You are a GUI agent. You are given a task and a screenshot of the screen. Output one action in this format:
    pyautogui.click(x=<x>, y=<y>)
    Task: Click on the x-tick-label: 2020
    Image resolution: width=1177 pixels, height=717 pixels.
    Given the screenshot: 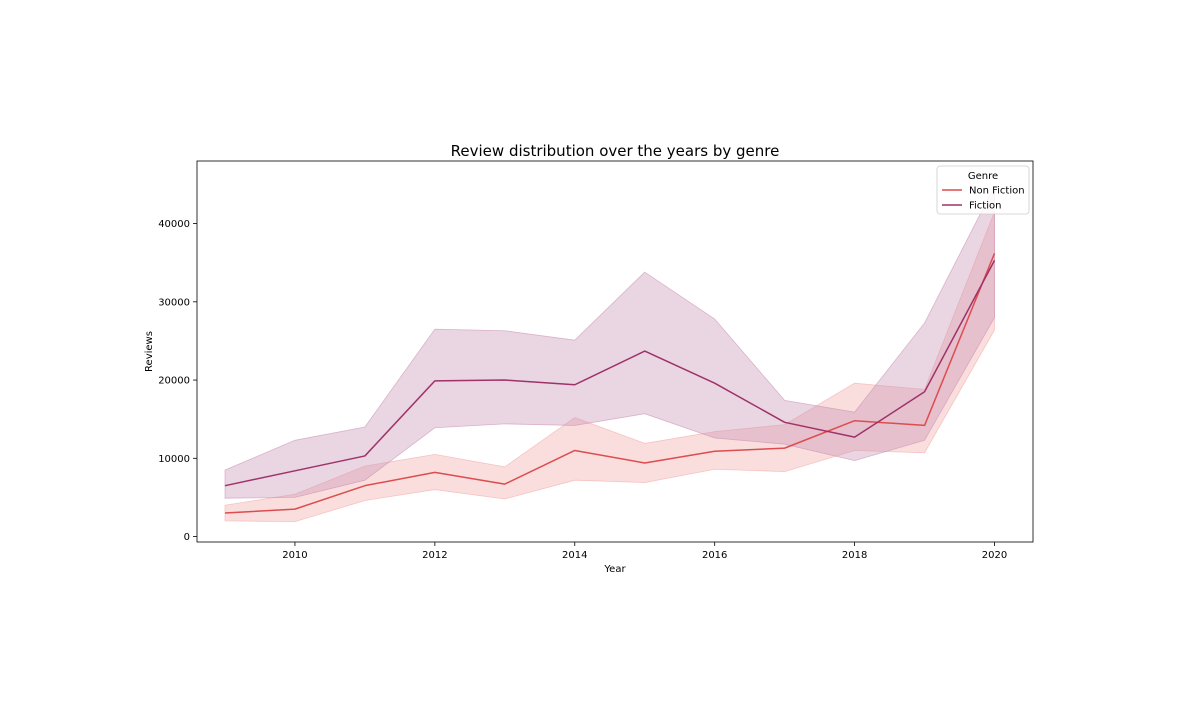 What is the action you would take?
    pyautogui.click(x=994, y=555)
    